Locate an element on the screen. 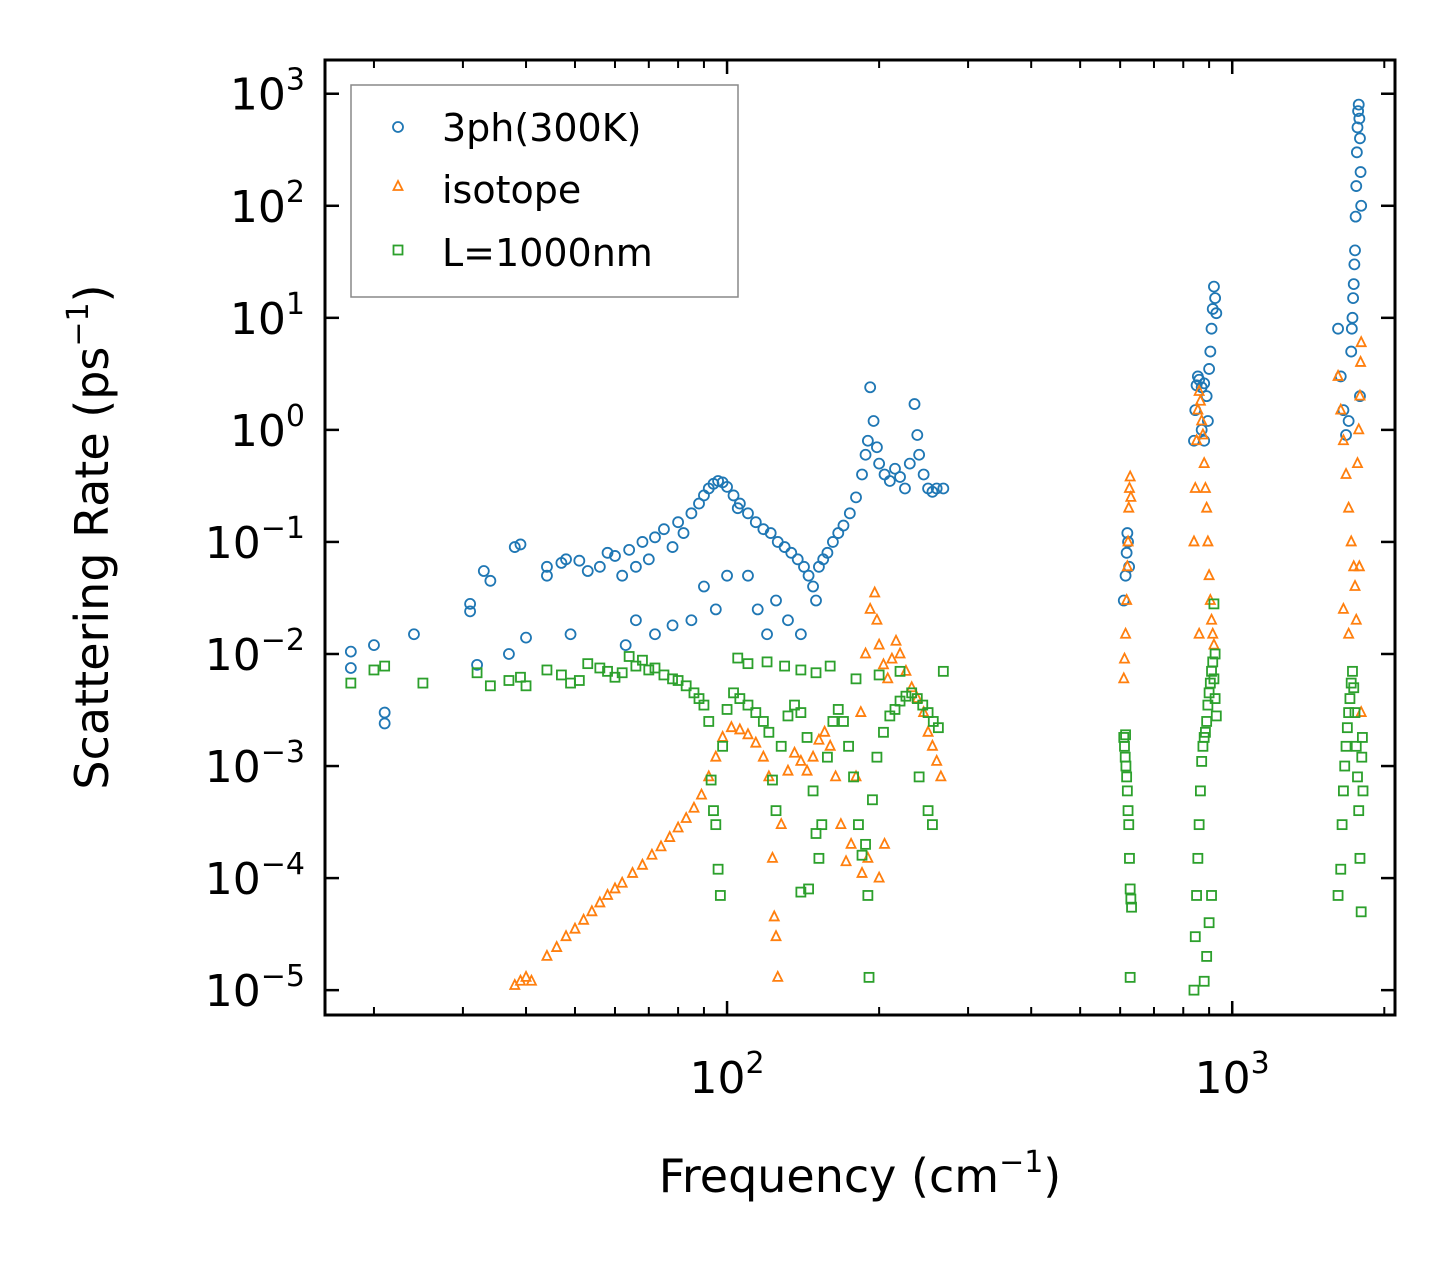  y-tick-label: 10¹ is located at coordinates (267, 316).